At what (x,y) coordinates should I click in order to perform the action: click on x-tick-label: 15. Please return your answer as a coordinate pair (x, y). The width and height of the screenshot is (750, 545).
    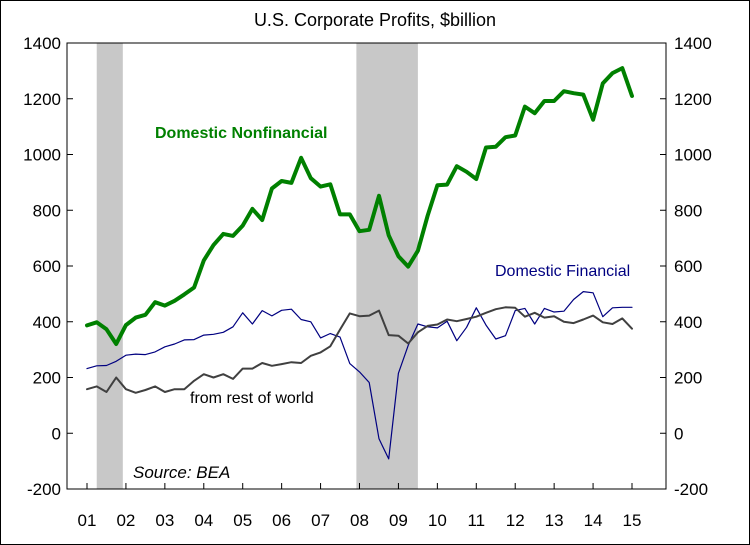
    Looking at the image, I should click on (632, 520).